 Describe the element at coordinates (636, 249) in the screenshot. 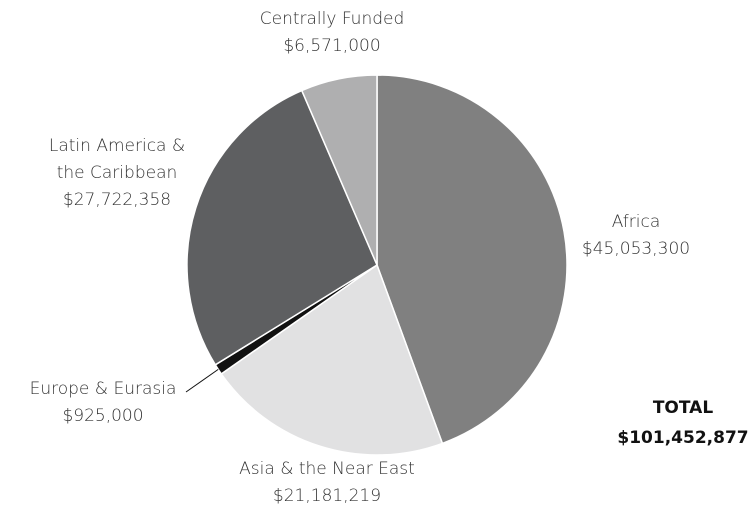

I see `slice-value: $45,053,300` at that location.